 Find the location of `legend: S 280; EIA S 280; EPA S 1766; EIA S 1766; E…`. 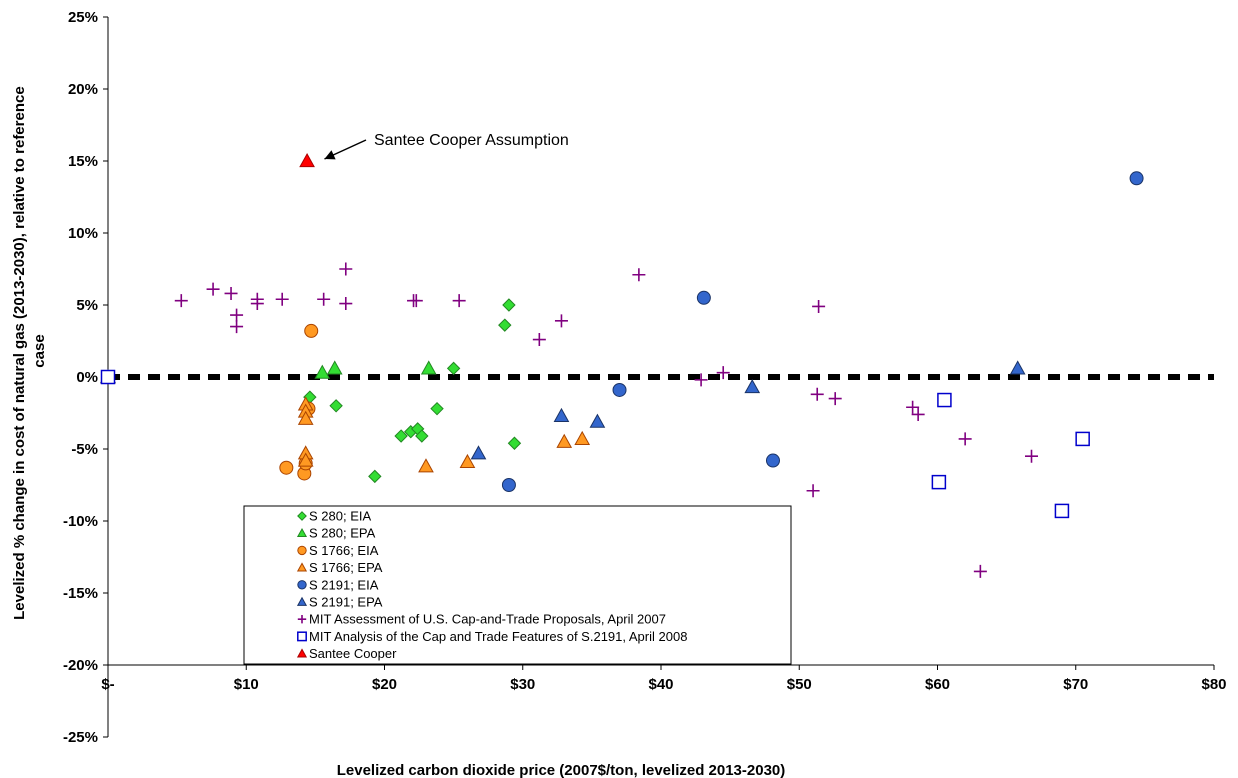

legend: S 280; EIA S 280; EPA S 1766; EIA S 1766; E… is located at coordinates (517, 585).